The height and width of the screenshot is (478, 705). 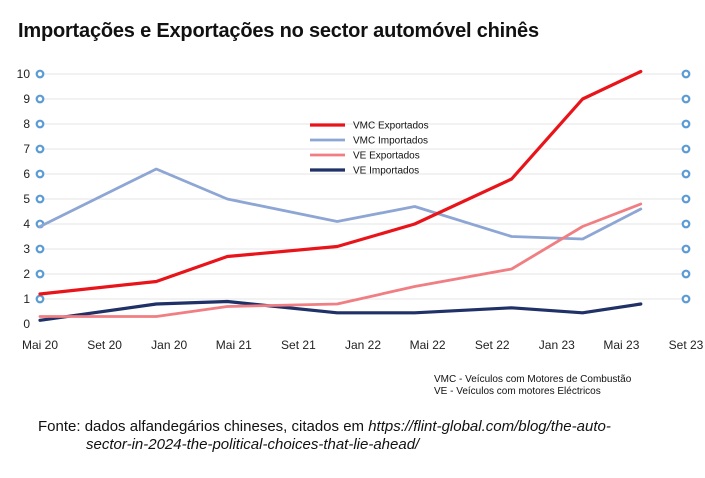 I want to click on x-tick-label: Mai 22, so click(x=428, y=345).